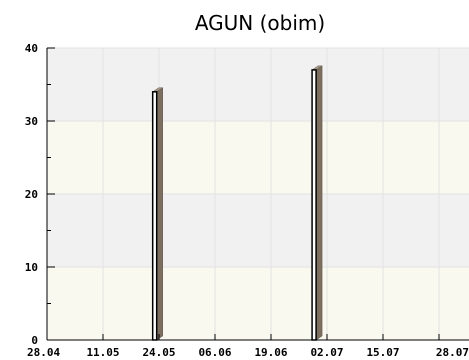  What do you see at coordinates (248, 346) in the screenshot?
I see `x-ticks: 28.04 11.05 24.05 06.06 19.06 02.07 15.07 28.07` at bounding box center [248, 346].